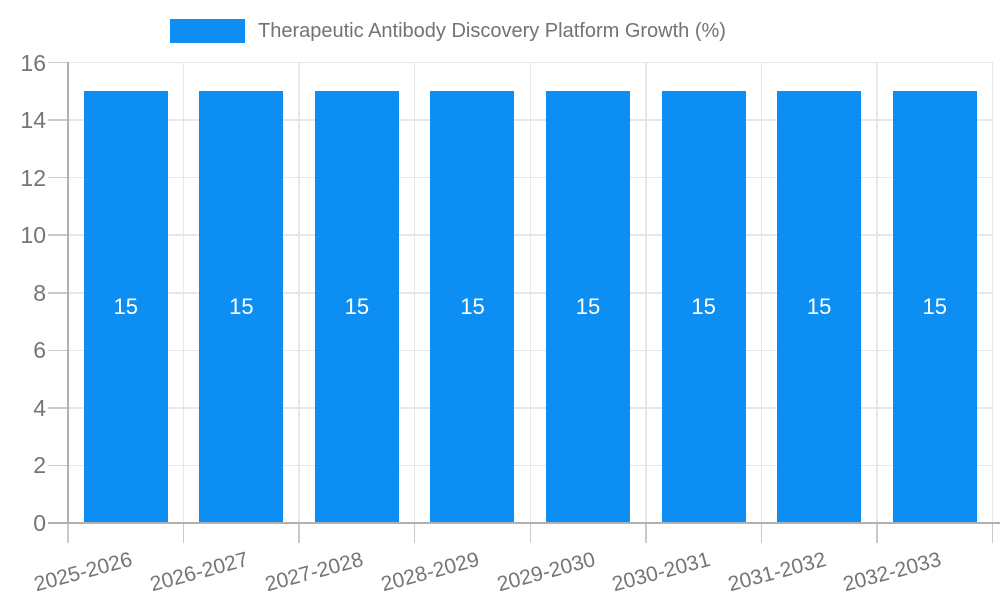  What do you see at coordinates (207, 31) in the screenshot?
I see `legend-swatch` at bounding box center [207, 31].